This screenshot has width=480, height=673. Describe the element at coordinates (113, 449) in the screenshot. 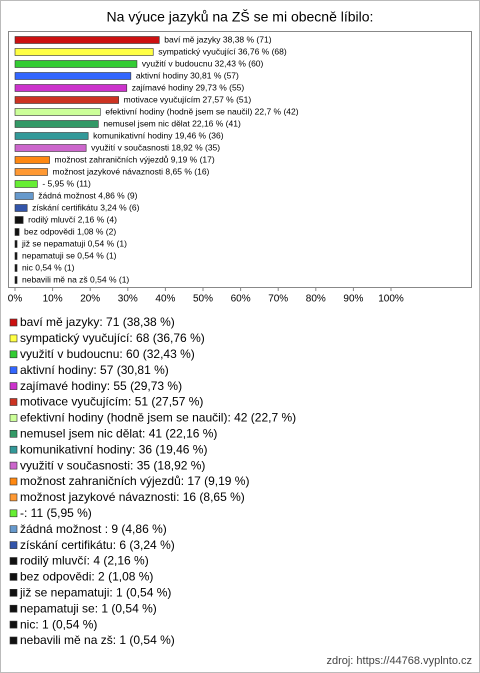

I see `legend-label: komunikativní hodiny: 36 (19,46 %)` at that location.